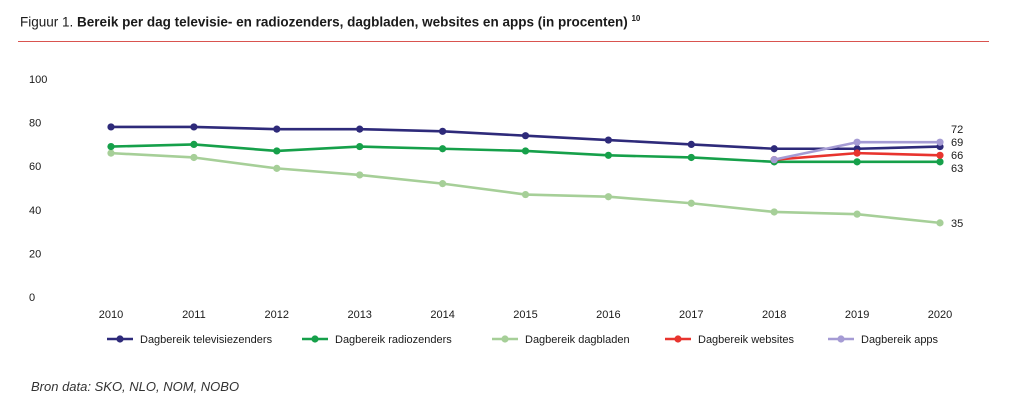 This screenshot has height=413, width=1024. Describe the element at coordinates (636, 18) in the screenshot. I see `footnote-marker: 10` at that location.